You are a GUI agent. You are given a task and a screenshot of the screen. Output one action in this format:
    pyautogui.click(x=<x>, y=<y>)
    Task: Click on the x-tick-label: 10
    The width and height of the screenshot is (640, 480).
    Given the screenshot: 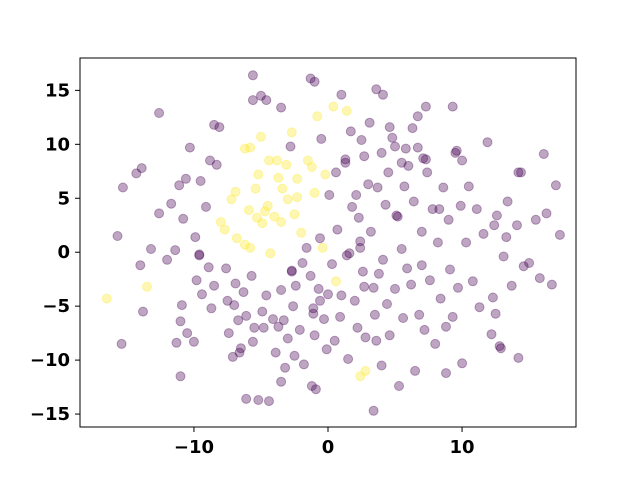 What is the action you would take?
    pyautogui.click(x=462, y=447)
    